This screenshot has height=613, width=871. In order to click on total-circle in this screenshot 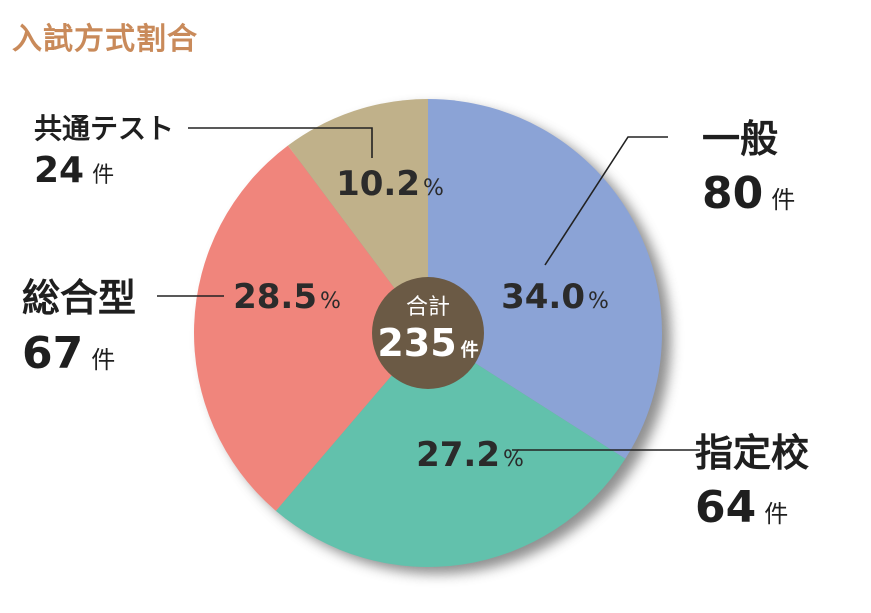, I will do `click(428, 333)`.